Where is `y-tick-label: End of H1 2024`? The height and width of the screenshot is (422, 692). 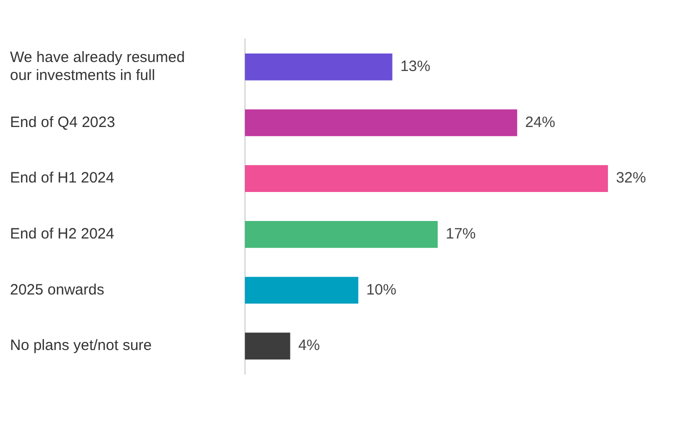
y-tick-label: End of H1 2024 is located at coordinates (62, 178).